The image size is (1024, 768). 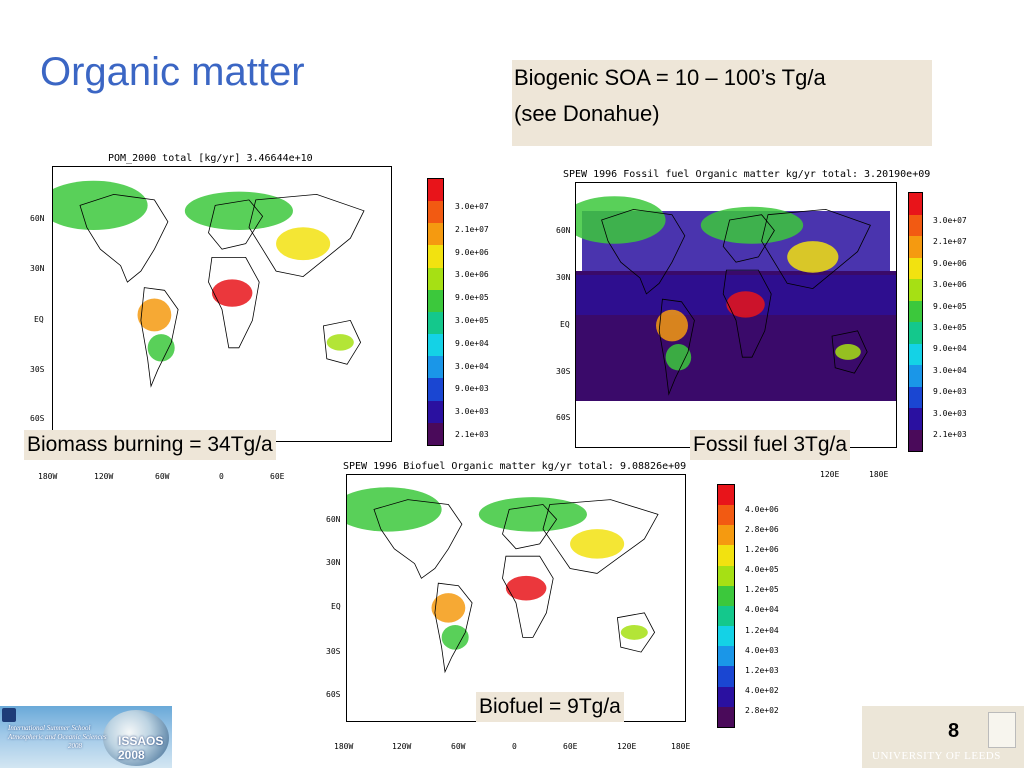 I want to click on biomass-lat-label: 60S, so click(x=37, y=418).